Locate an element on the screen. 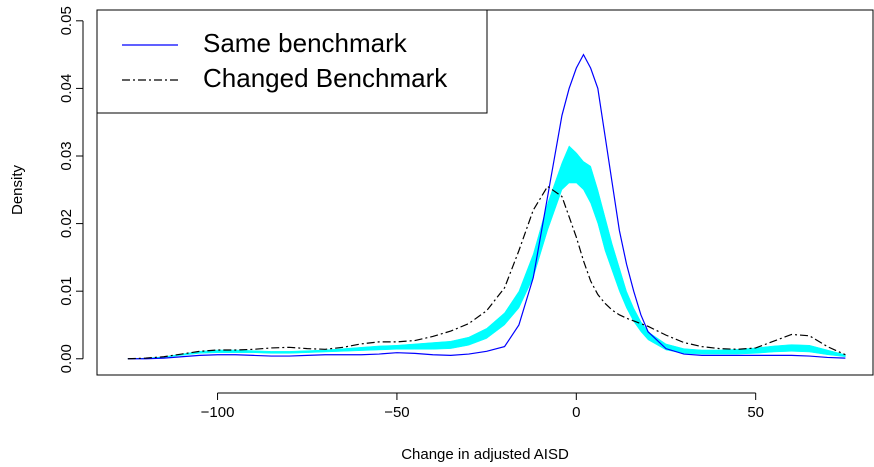 The image size is (874, 467). legend-box is located at coordinates (292, 61).